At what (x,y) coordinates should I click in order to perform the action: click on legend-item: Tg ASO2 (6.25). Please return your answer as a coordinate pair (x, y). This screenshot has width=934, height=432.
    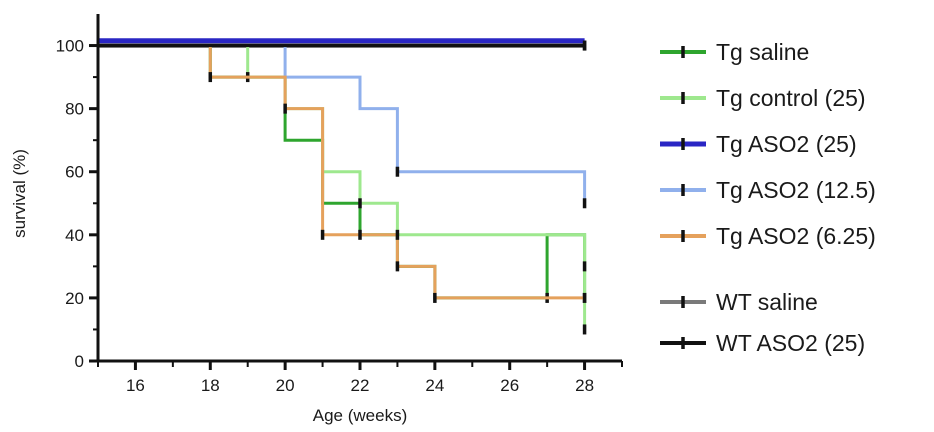
    Looking at the image, I should click on (768, 236).